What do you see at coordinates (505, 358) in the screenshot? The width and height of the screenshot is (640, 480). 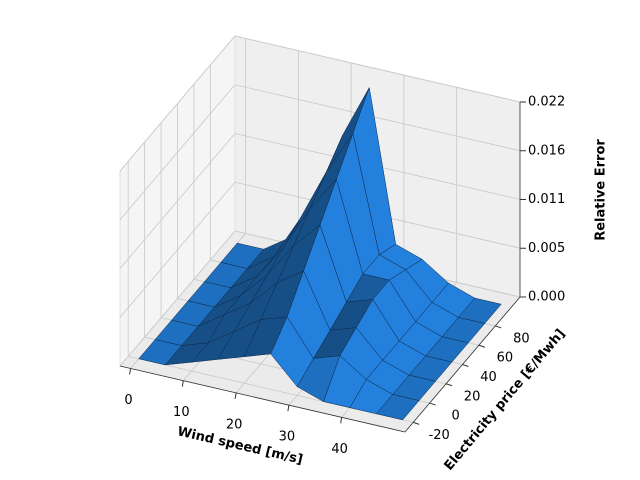 I see `y-tick-label: 60` at bounding box center [505, 358].